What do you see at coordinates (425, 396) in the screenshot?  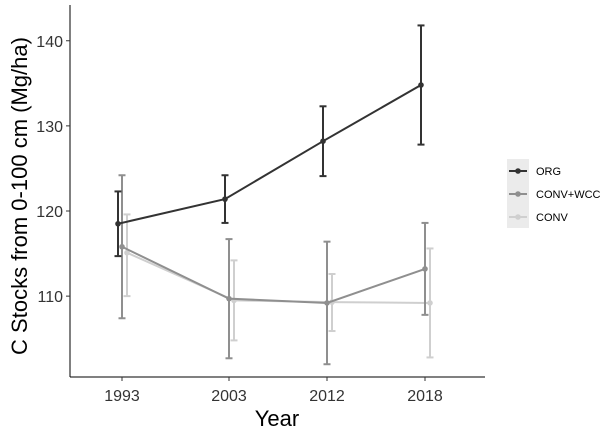 I see `x-tick-label: 2018` at bounding box center [425, 396].